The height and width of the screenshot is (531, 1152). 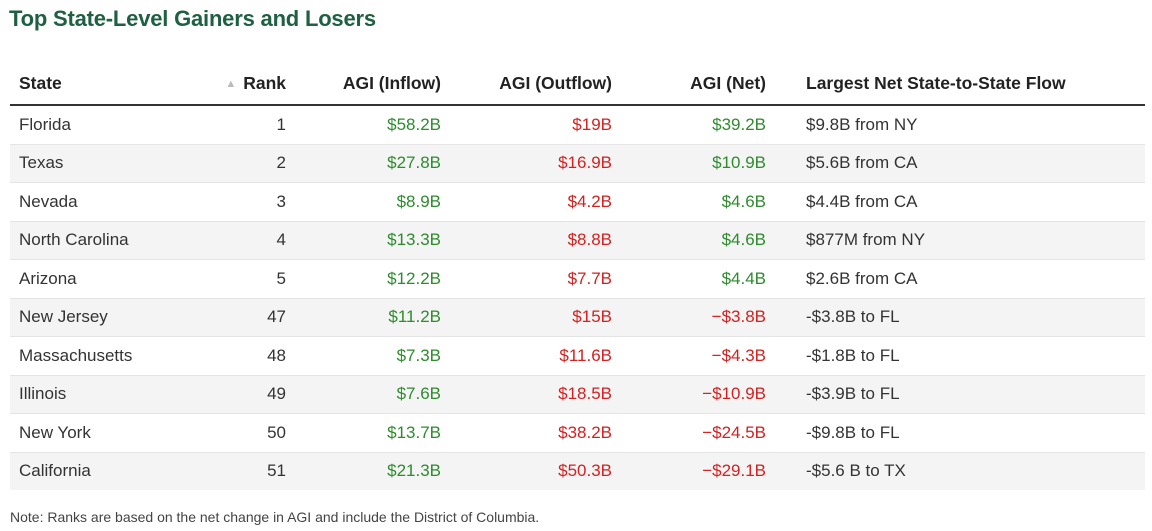 I want to click on cell-agi-net: −$24.5B, so click(x=689, y=433).